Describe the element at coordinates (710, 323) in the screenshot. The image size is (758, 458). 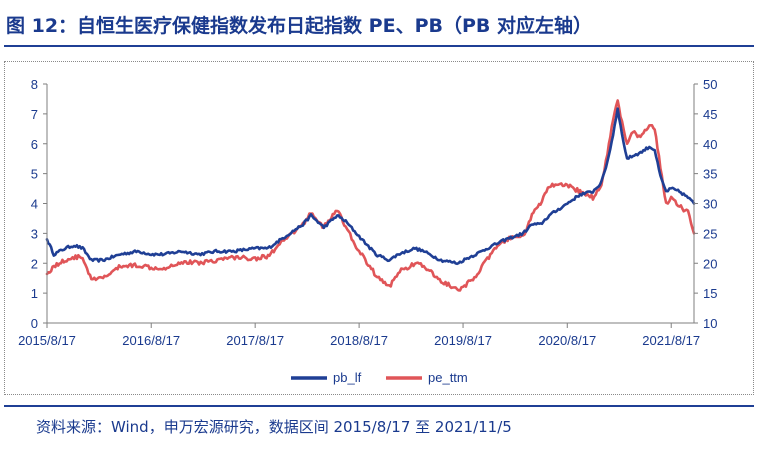
I see `y-right-tick-label: 10` at that location.